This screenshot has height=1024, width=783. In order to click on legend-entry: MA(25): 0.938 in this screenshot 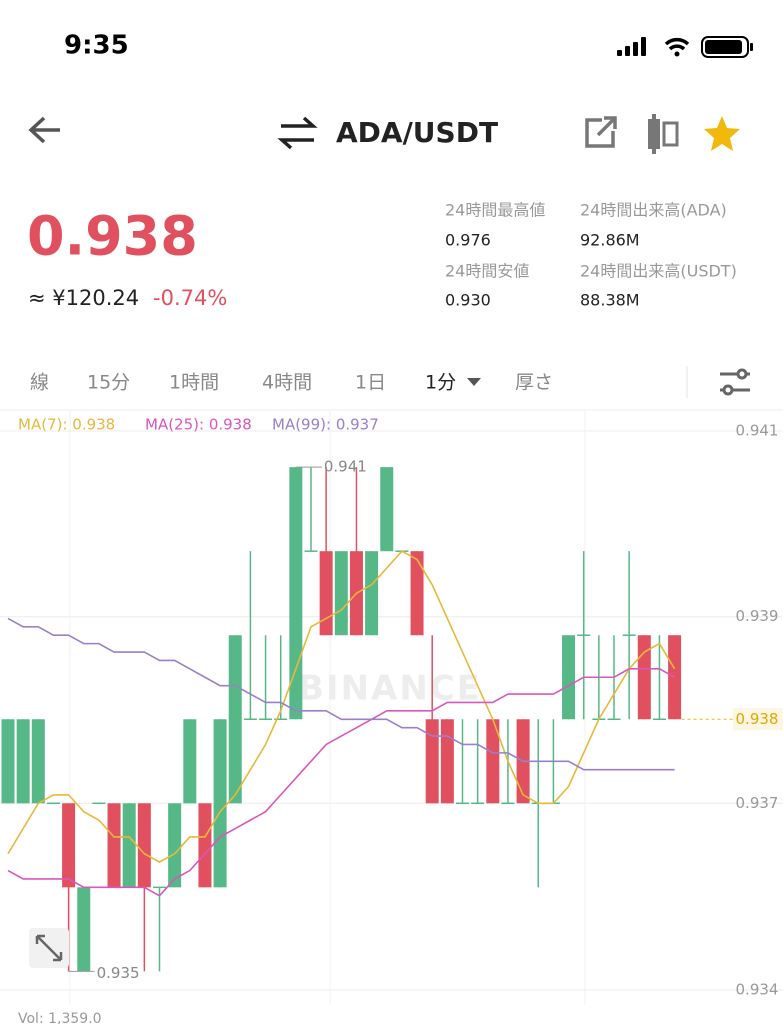, I will do `click(198, 425)`.